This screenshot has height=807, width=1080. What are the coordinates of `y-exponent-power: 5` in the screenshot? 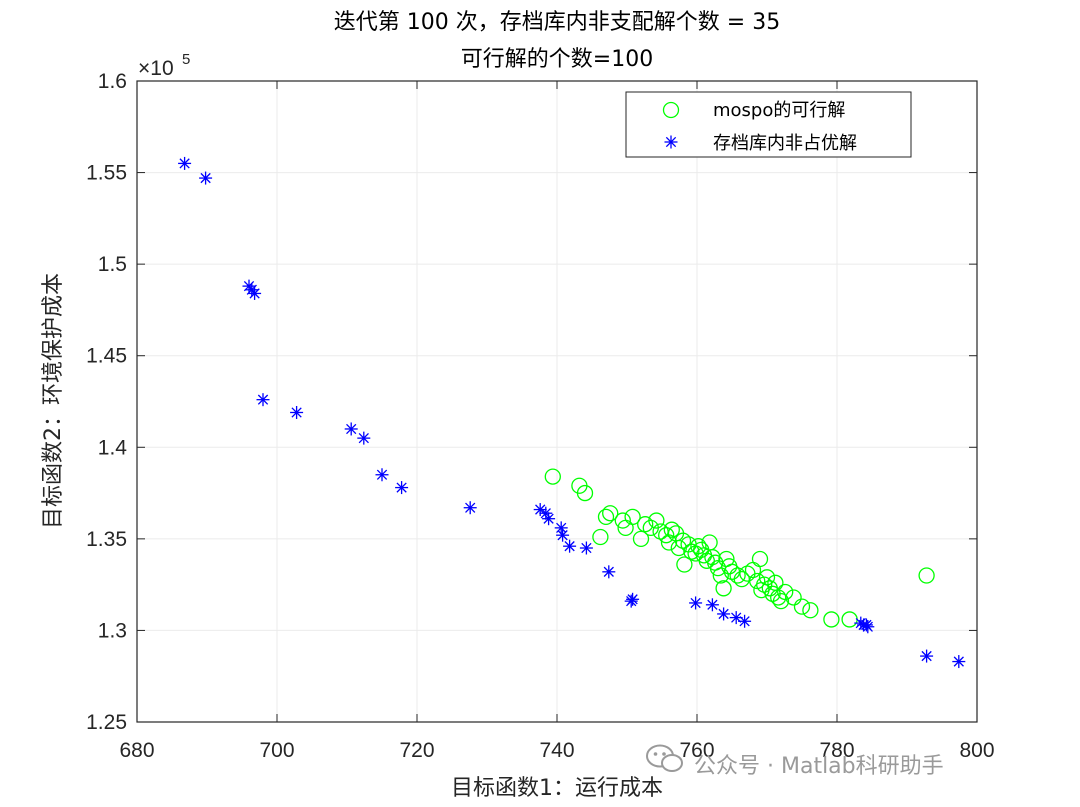 It's located at (186, 59).